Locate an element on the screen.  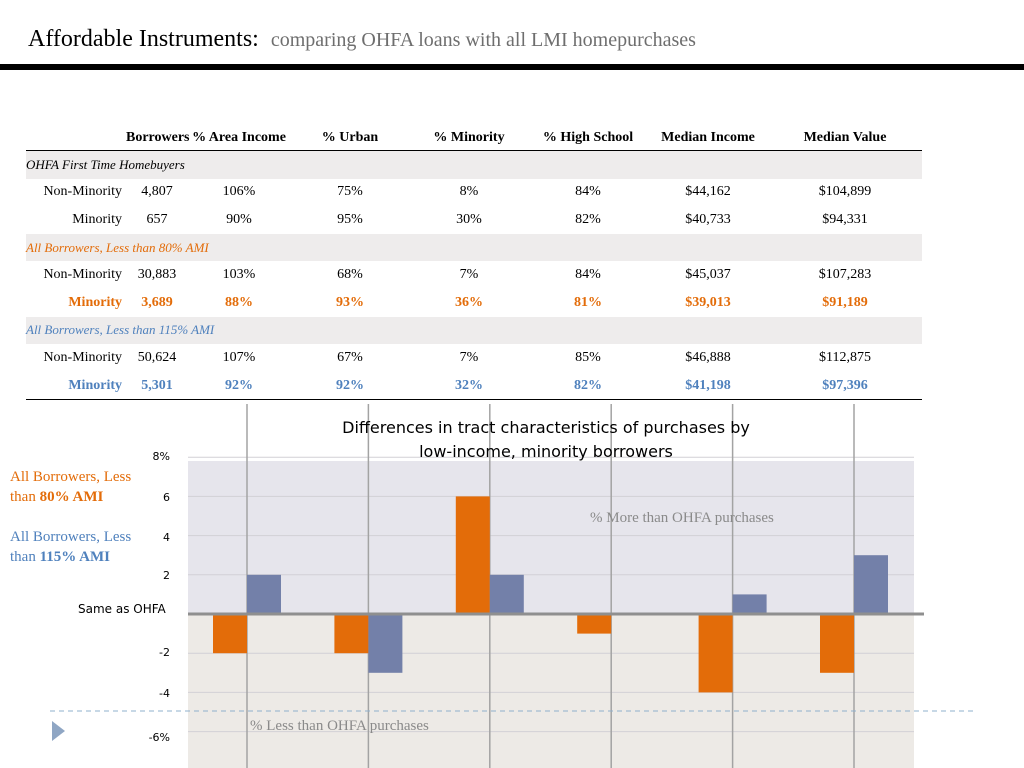
table-cell: 67% is located at coordinates (350, 357).